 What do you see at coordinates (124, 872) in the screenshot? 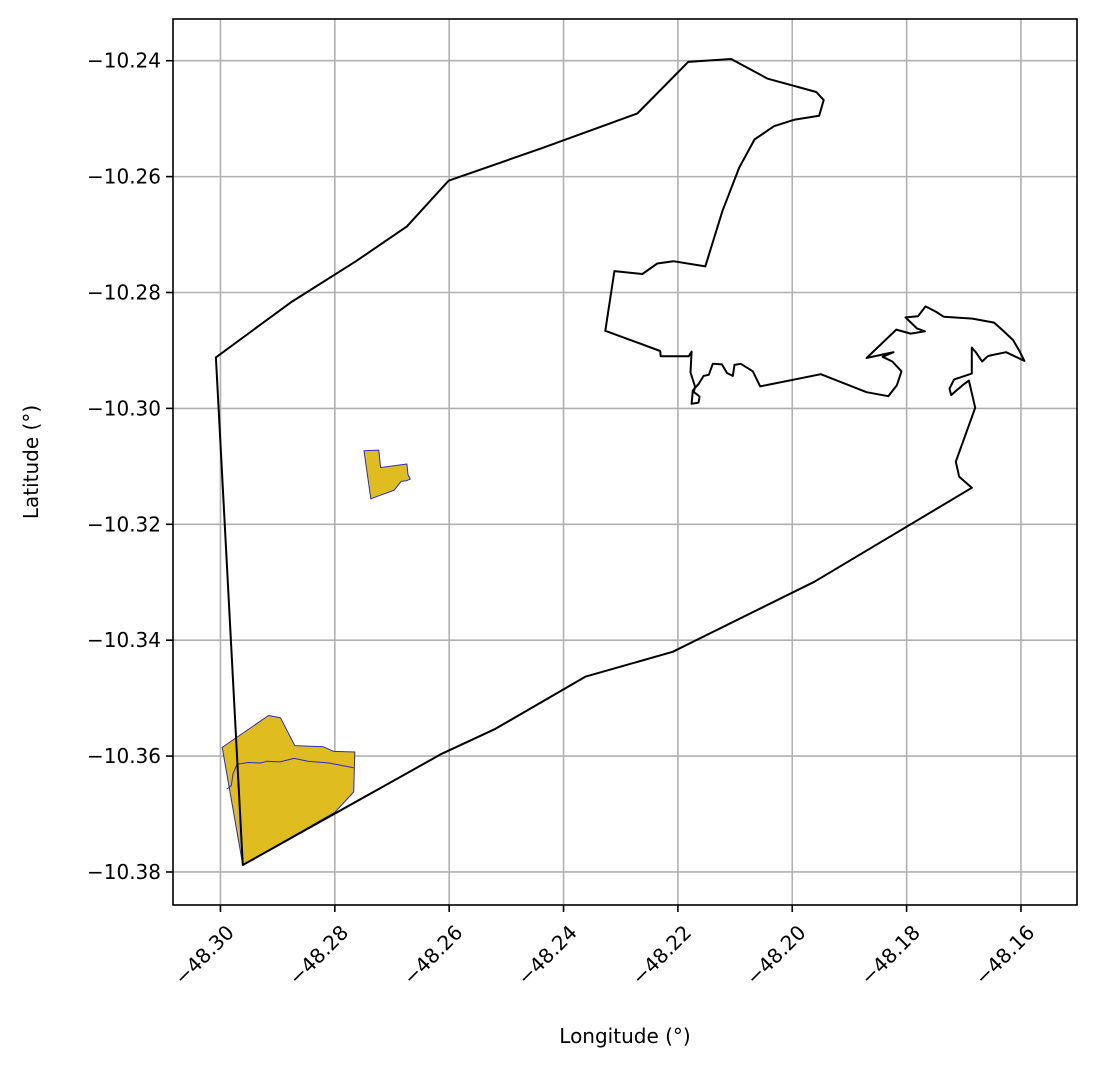
I see `y-tick-label: −10.38` at bounding box center [124, 872].